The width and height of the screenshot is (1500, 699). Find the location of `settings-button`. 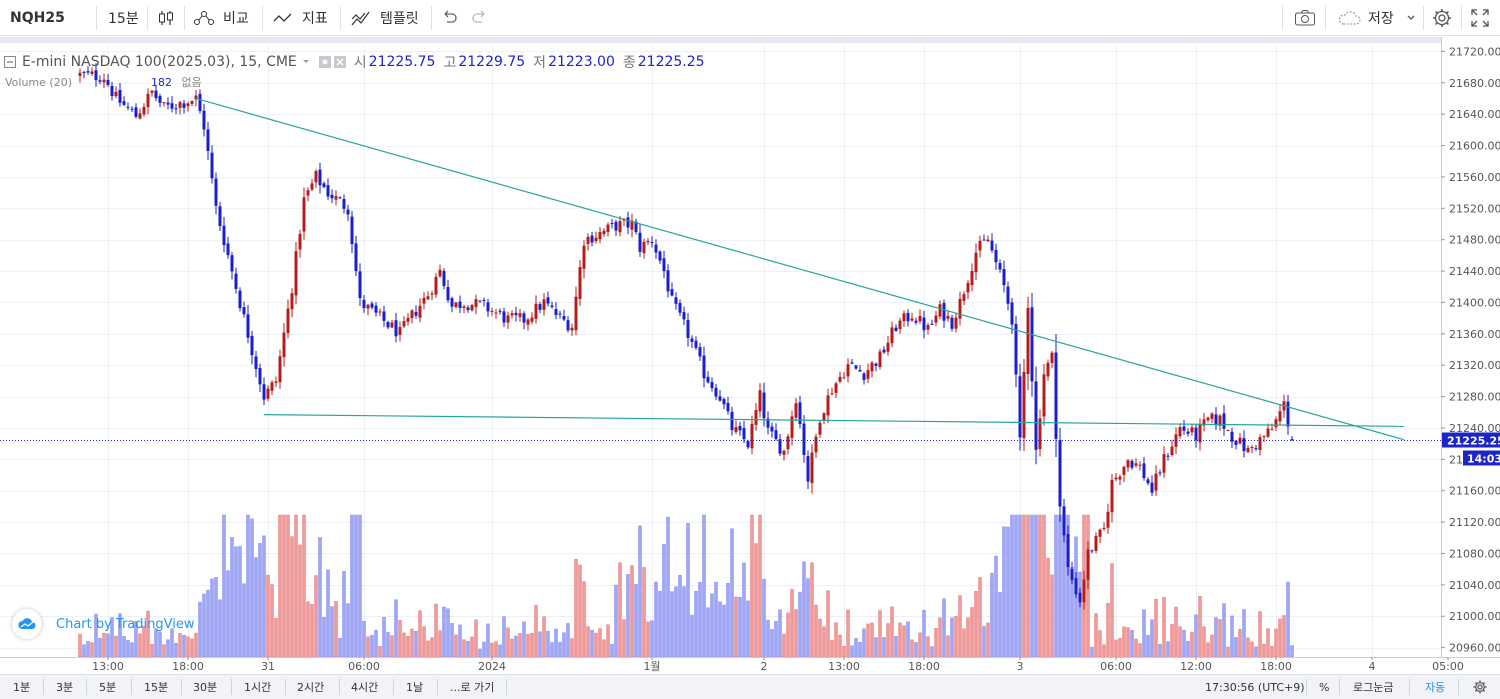

settings-button is located at coordinates (1442, 18).